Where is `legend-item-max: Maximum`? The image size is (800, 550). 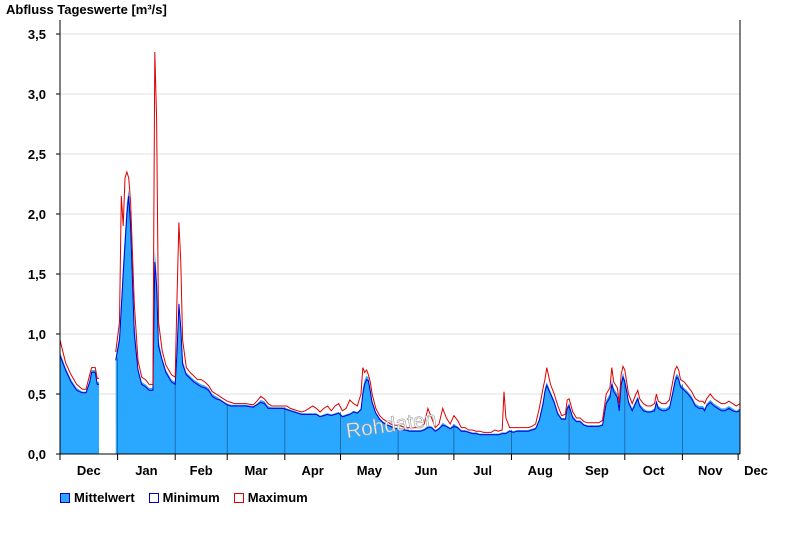 legend-item-max: Maximum is located at coordinates (270, 497).